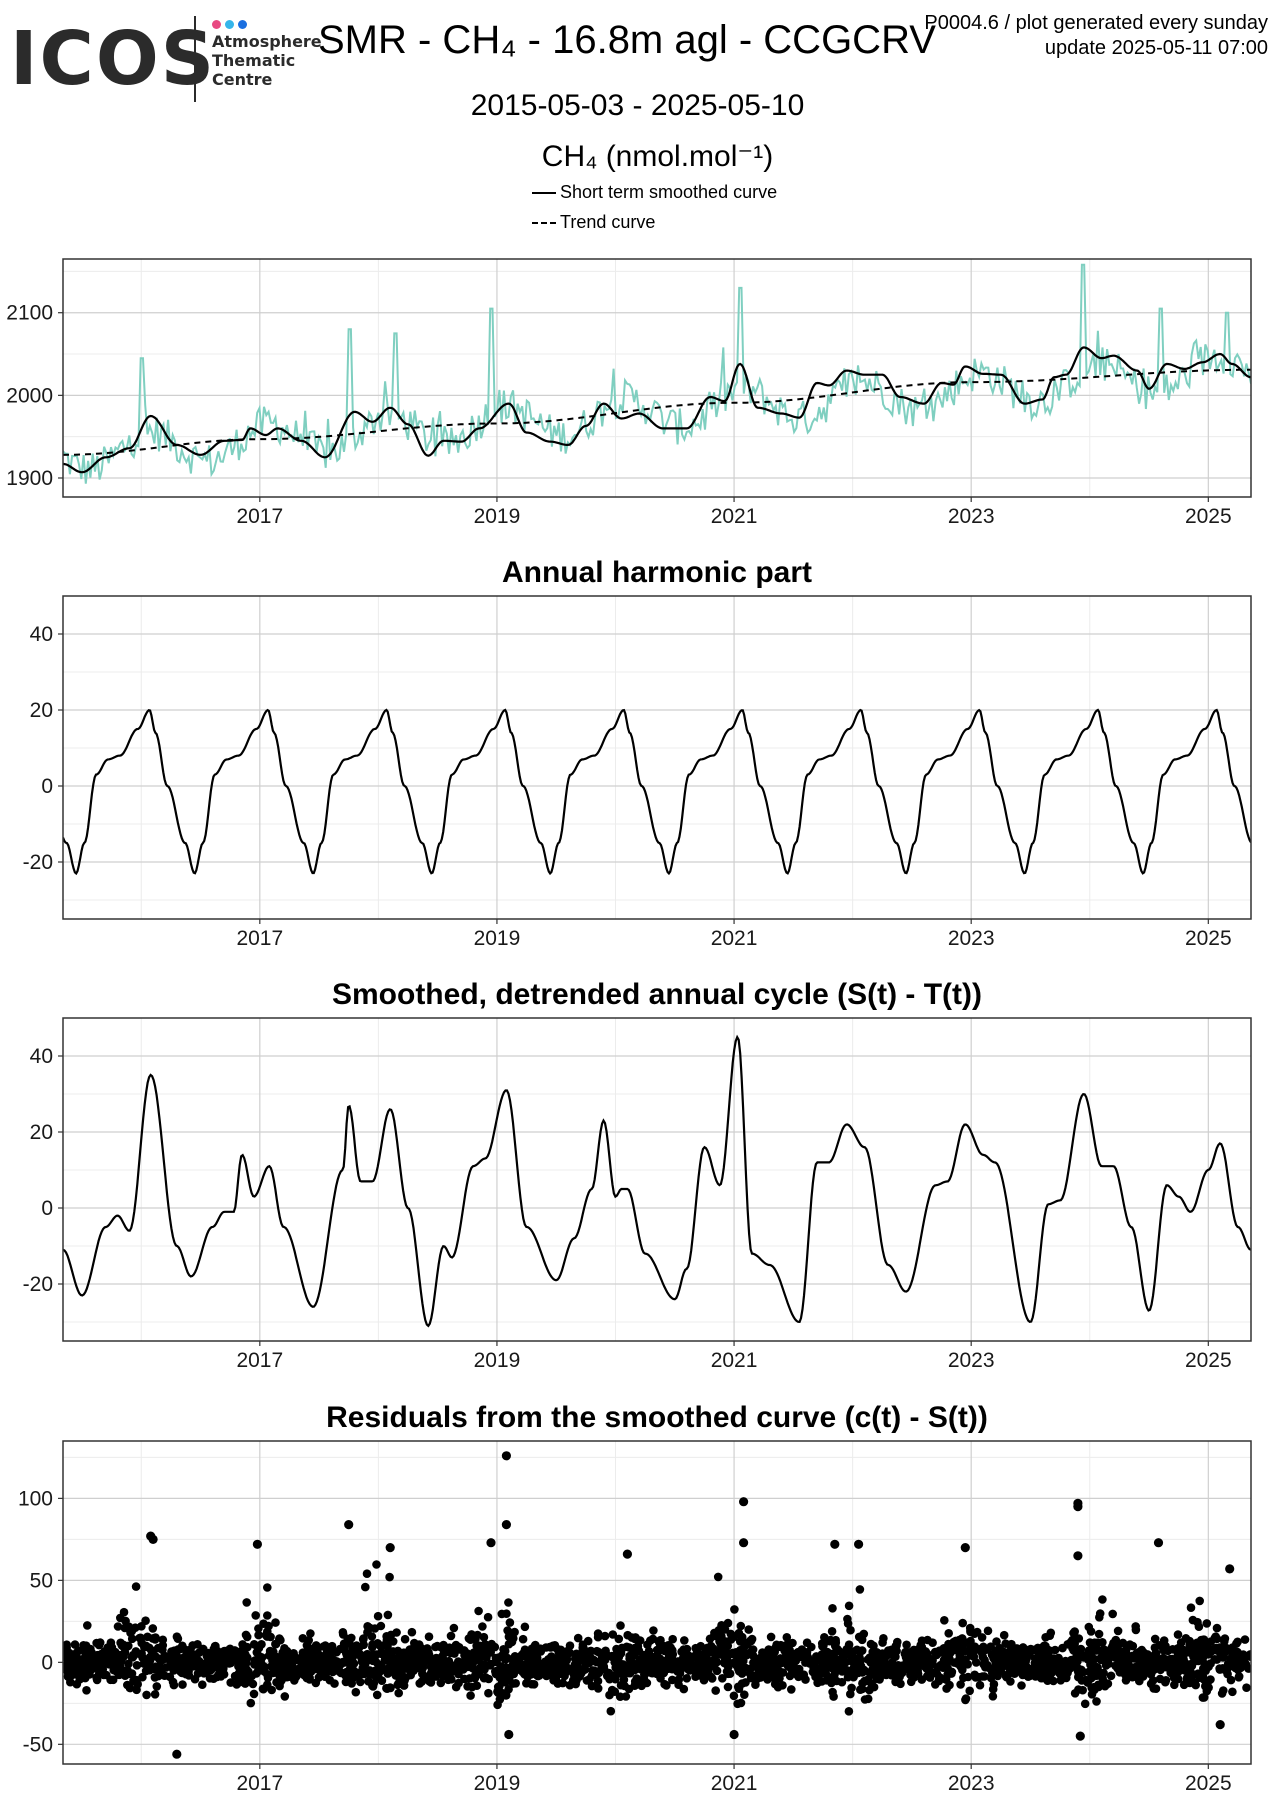 The height and width of the screenshot is (1800, 1275). What do you see at coordinates (259, 516) in the screenshot?
I see `x-tick-label: 2017` at bounding box center [259, 516].